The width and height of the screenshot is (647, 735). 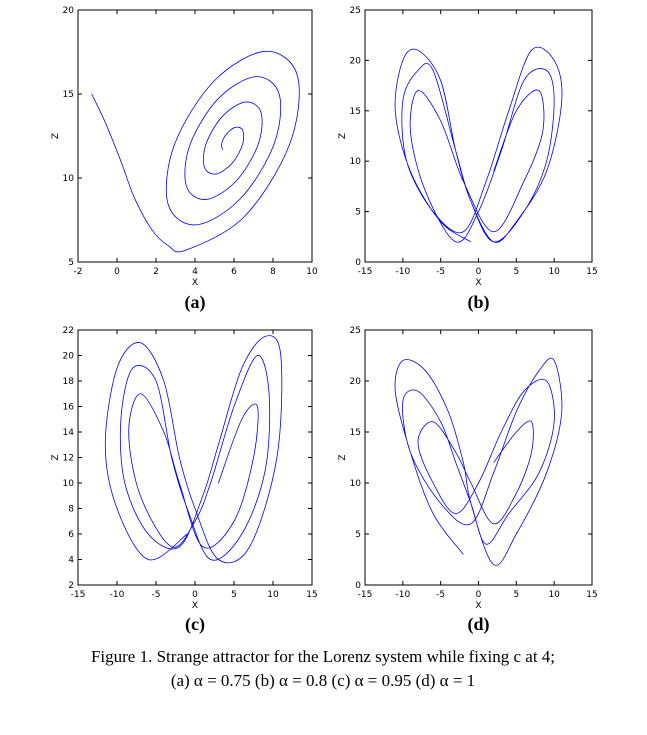 What do you see at coordinates (69, 408) in the screenshot?
I see `y-tick-label: 16` at bounding box center [69, 408].